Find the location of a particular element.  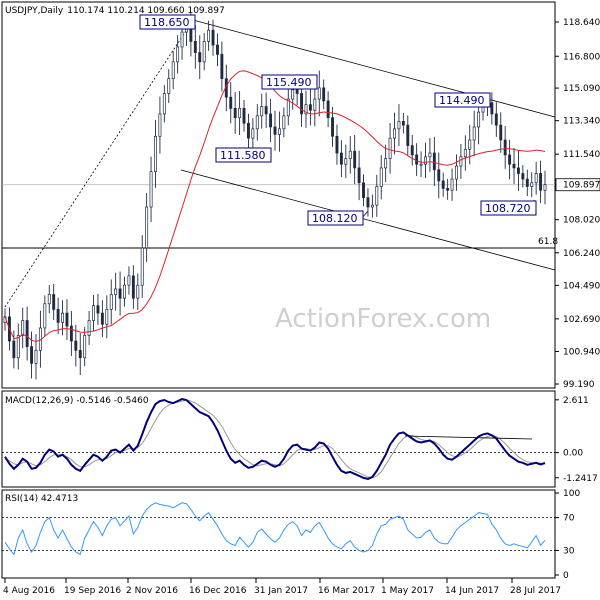

price-label-text: 118.650 is located at coordinates (167, 22).